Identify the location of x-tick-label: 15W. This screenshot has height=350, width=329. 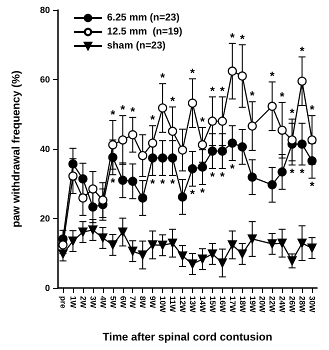
(212, 304).